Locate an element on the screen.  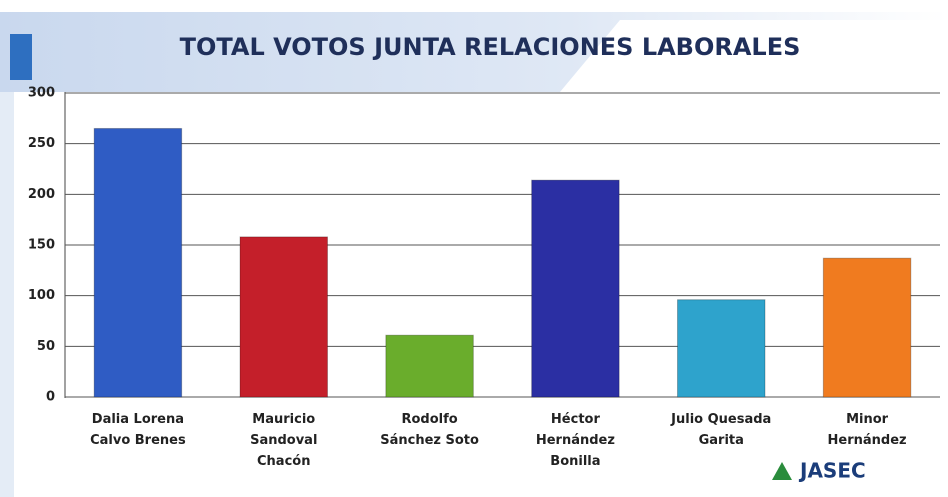
y-tick-label: 0 is located at coordinates (50, 397).